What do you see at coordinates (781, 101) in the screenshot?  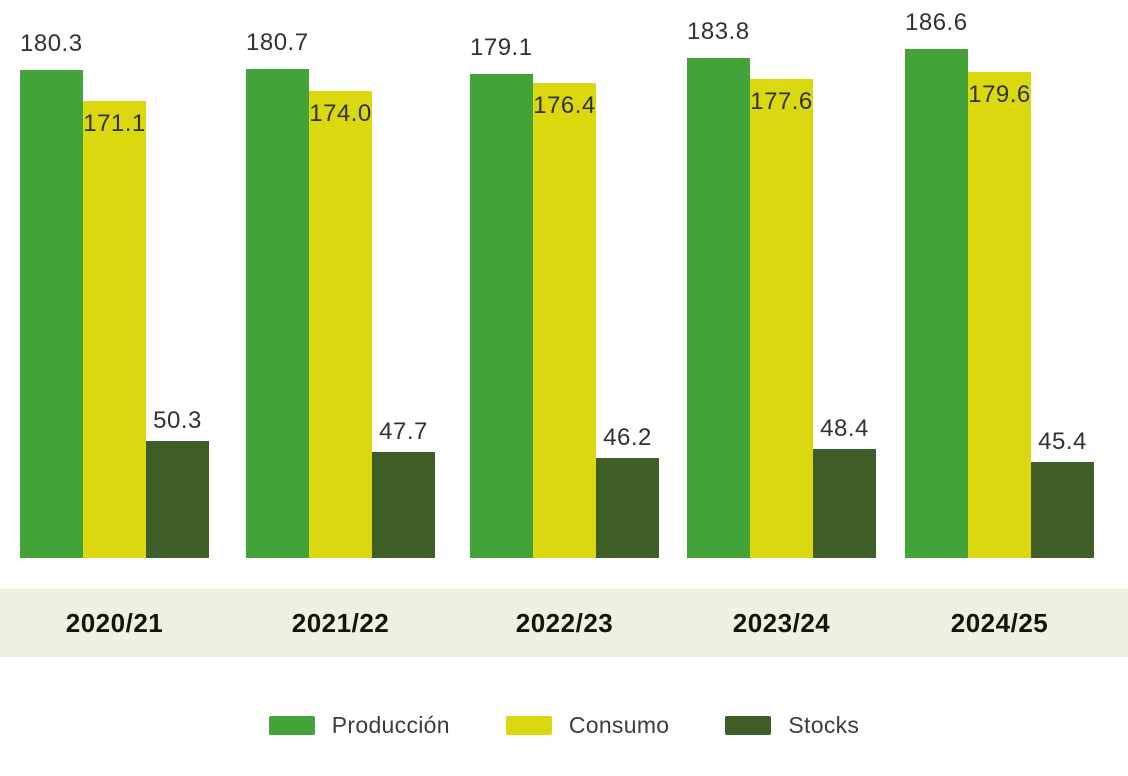 I see `consumo-value-label: 177.6` at bounding box center [781, 101].